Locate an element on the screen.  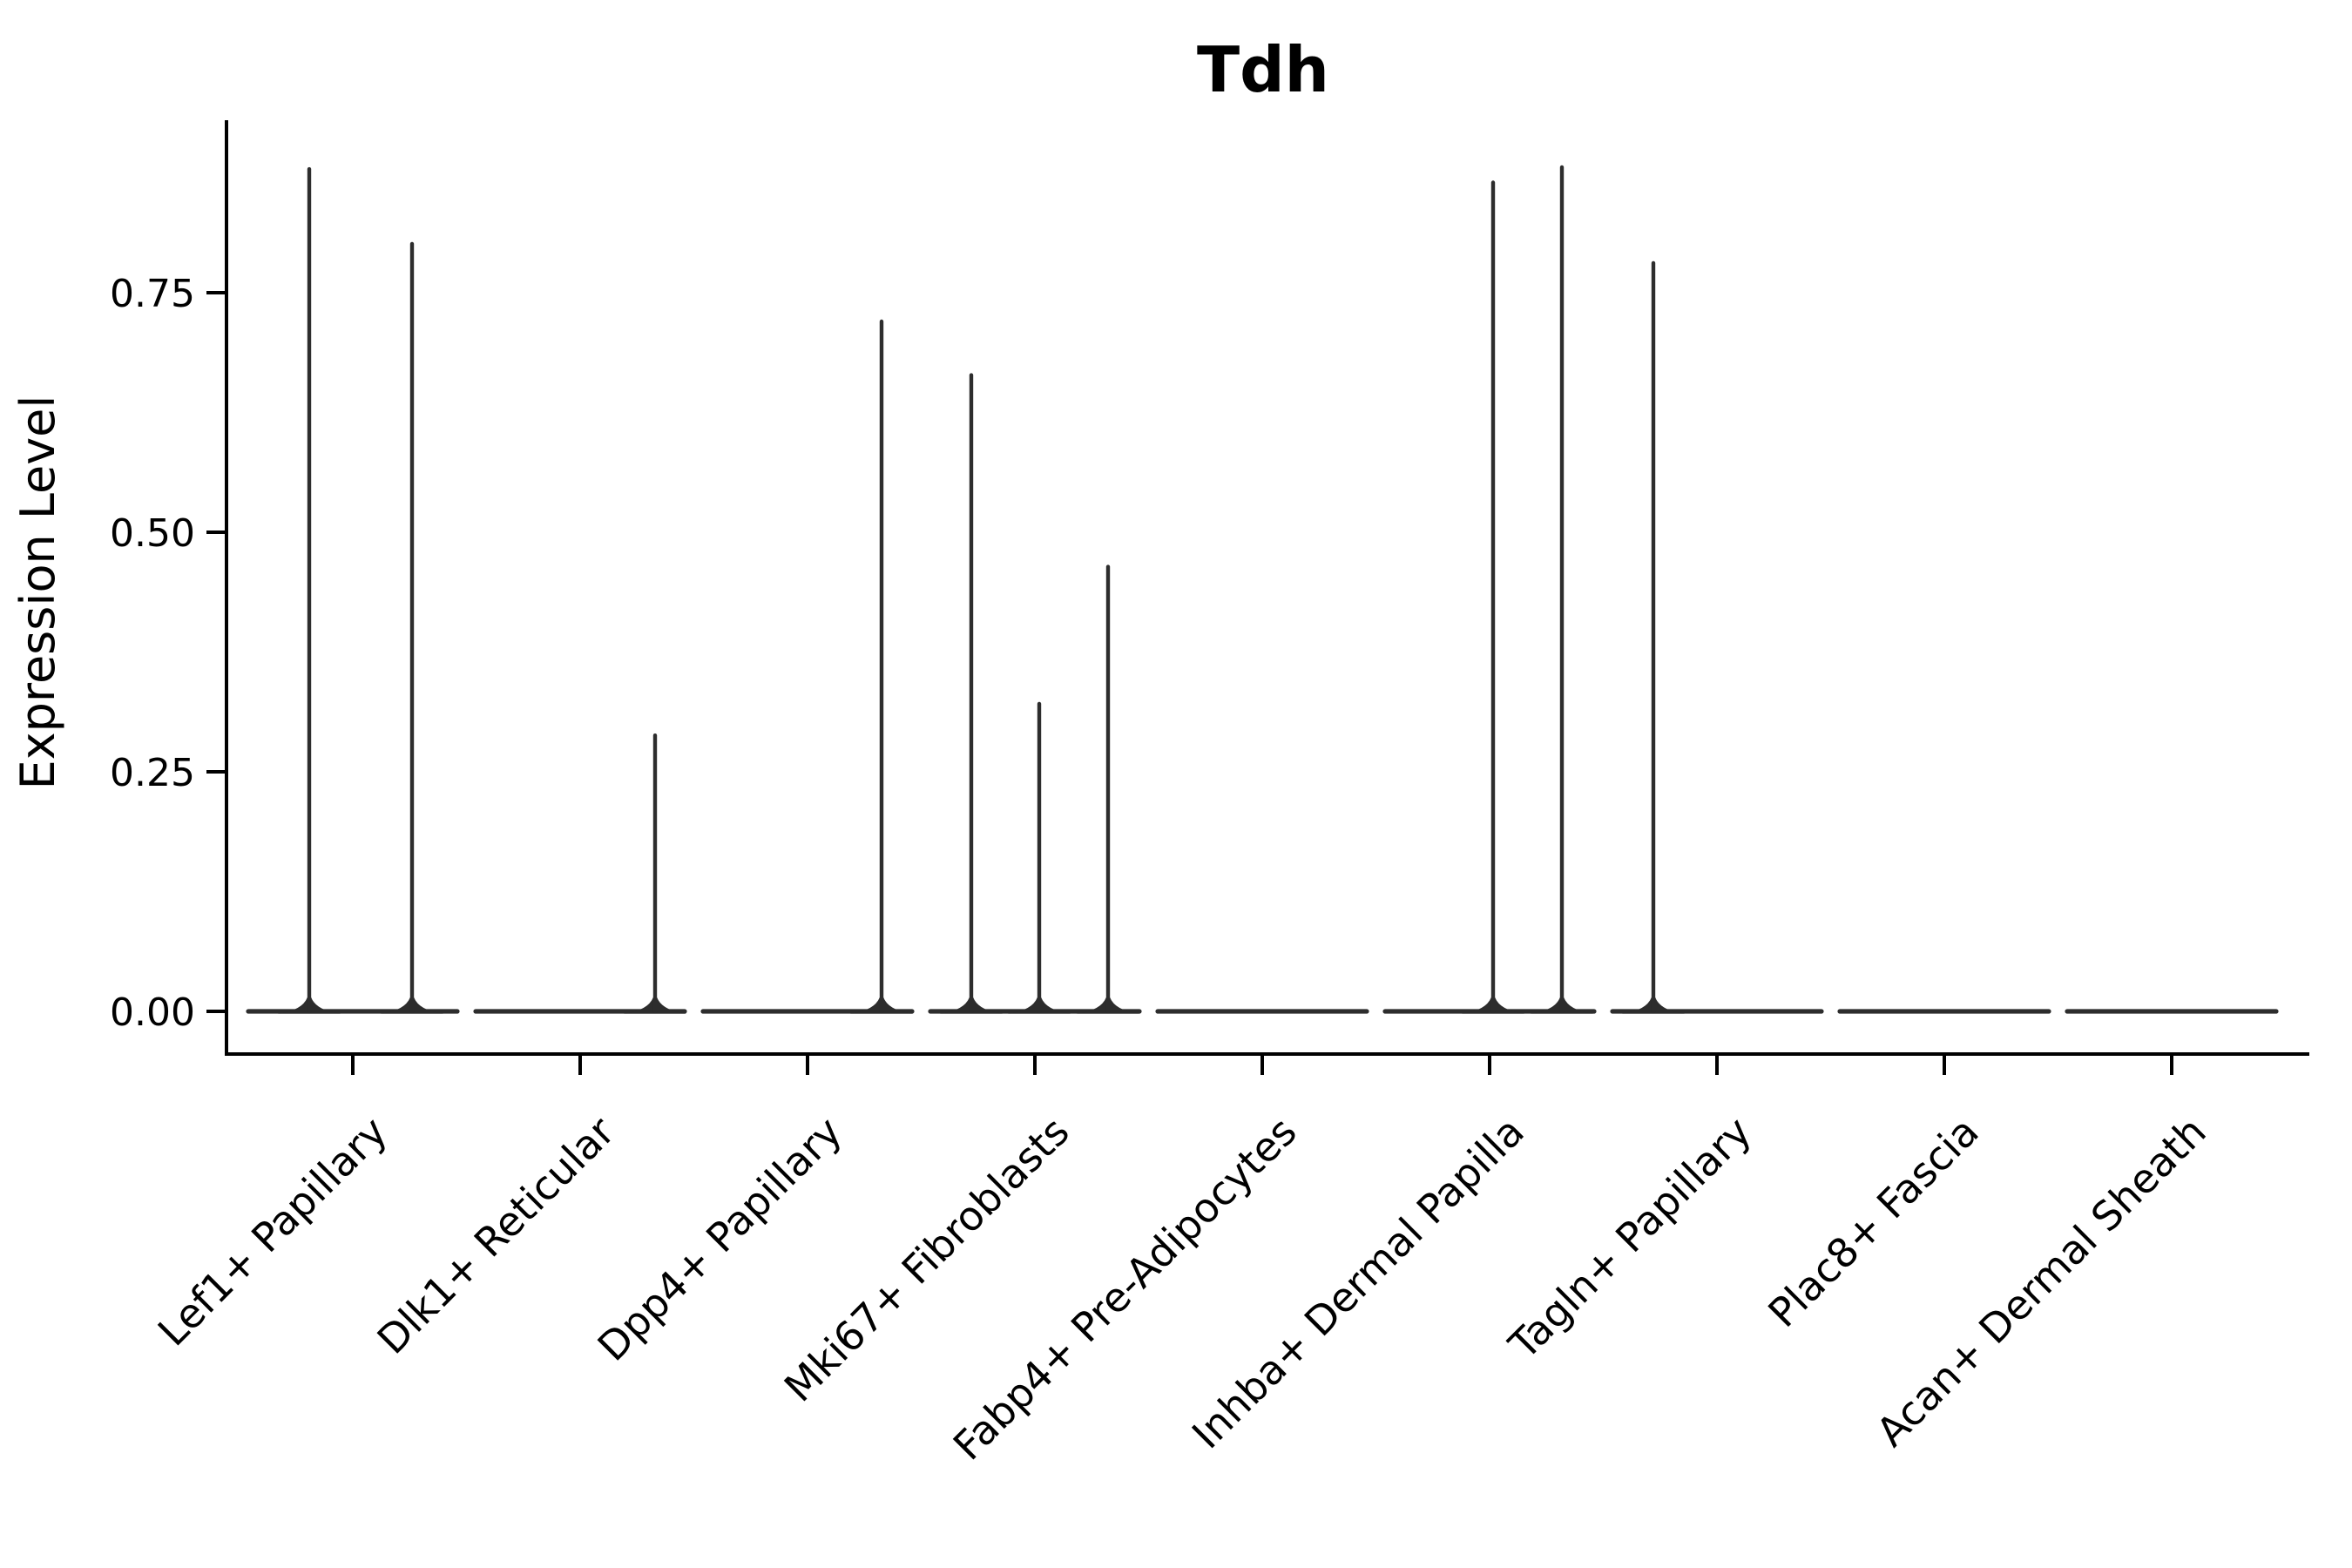
chart-title: Tdh is located at coordinates (1263, 69).